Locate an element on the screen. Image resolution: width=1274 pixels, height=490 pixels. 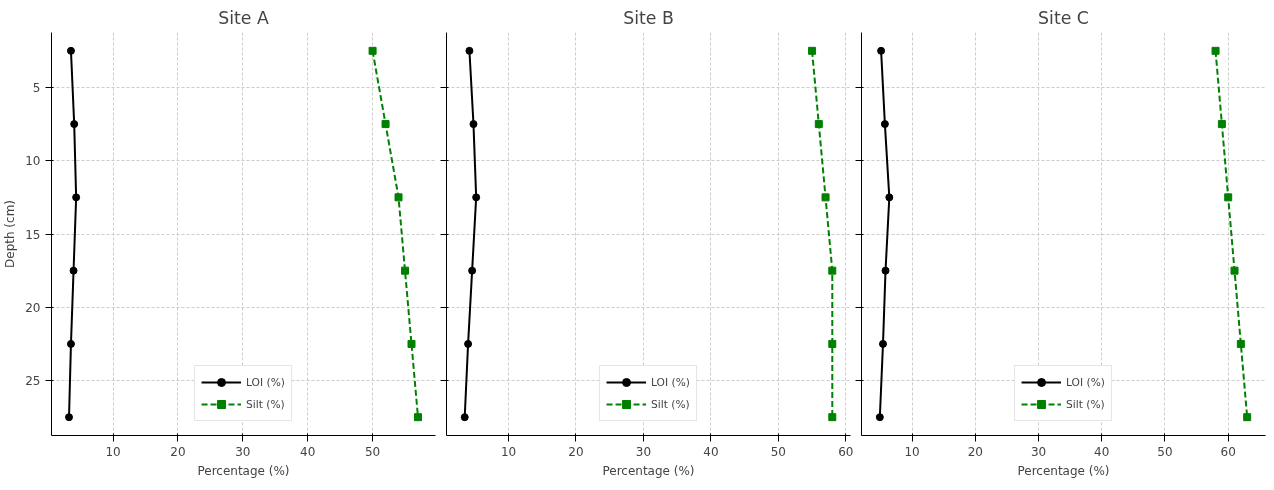
chart-title: Site A is located at coordinates (243, 17).